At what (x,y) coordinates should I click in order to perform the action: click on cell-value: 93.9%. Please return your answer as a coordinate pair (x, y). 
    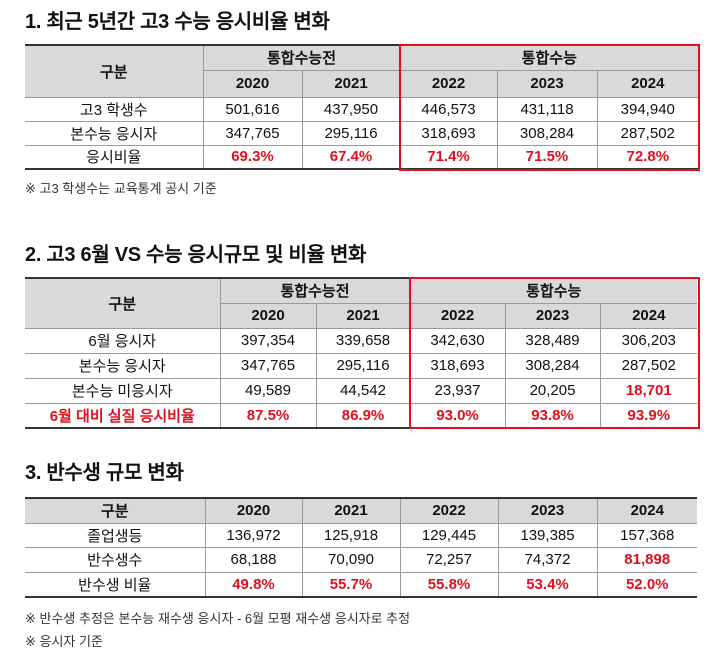
    Looking at the image, I should click on (648, 415).